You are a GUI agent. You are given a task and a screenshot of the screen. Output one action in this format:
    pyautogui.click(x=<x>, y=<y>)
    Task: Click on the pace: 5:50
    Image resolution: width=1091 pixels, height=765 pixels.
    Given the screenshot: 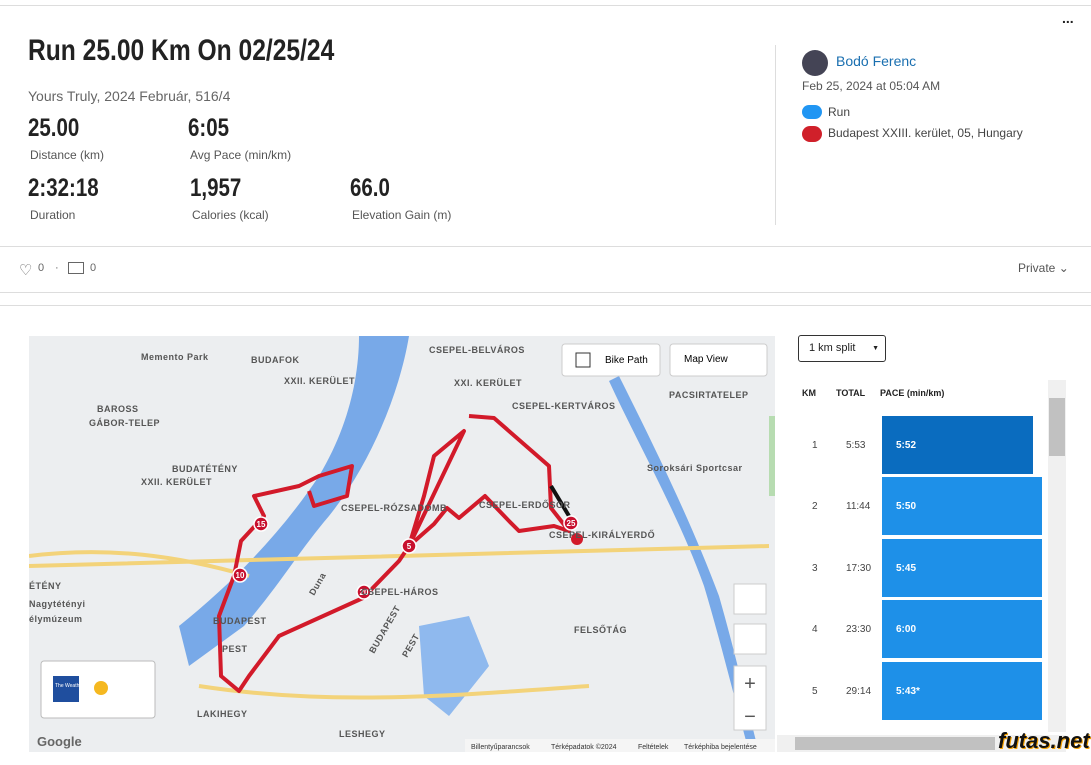 What is the action you would take?
    pyautogui.click(x=906, y=507)
    